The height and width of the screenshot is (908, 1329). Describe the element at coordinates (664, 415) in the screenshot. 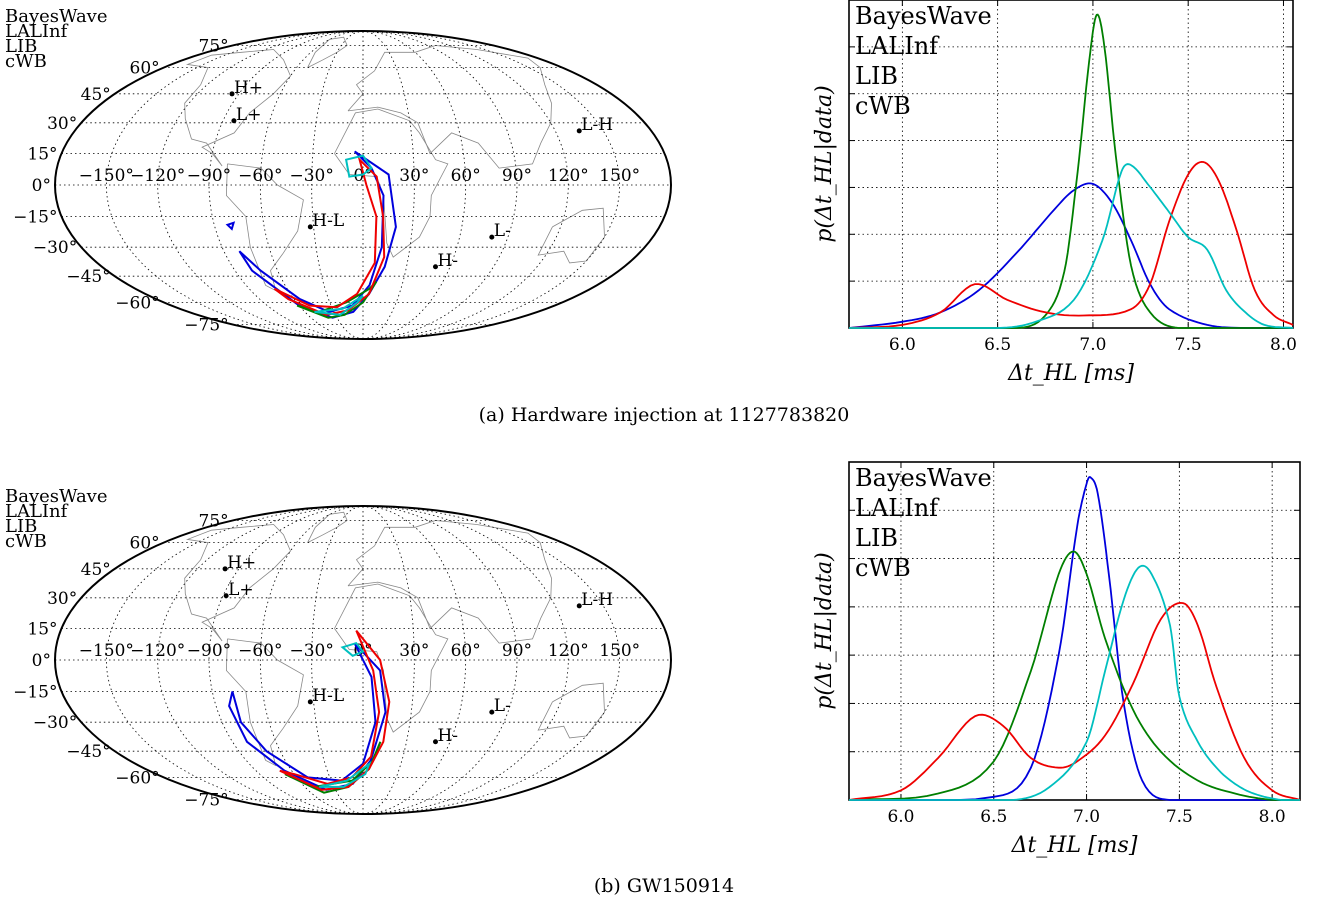

I see `caption-a: (a) Hardware injection at 1127783820` at that location.